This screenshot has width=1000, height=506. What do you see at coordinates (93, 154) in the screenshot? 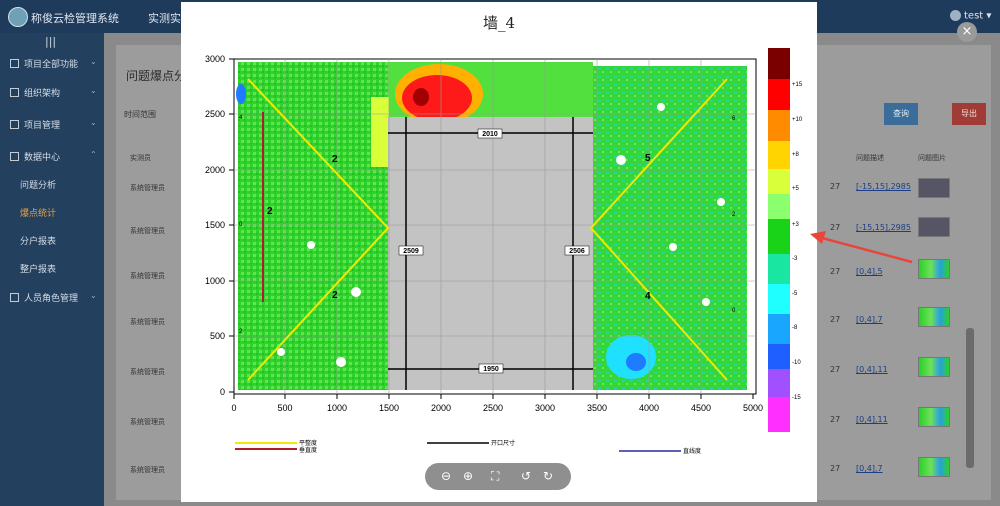
I see `chevron-up-icon: ⌃` at bounding box center [93, 154].